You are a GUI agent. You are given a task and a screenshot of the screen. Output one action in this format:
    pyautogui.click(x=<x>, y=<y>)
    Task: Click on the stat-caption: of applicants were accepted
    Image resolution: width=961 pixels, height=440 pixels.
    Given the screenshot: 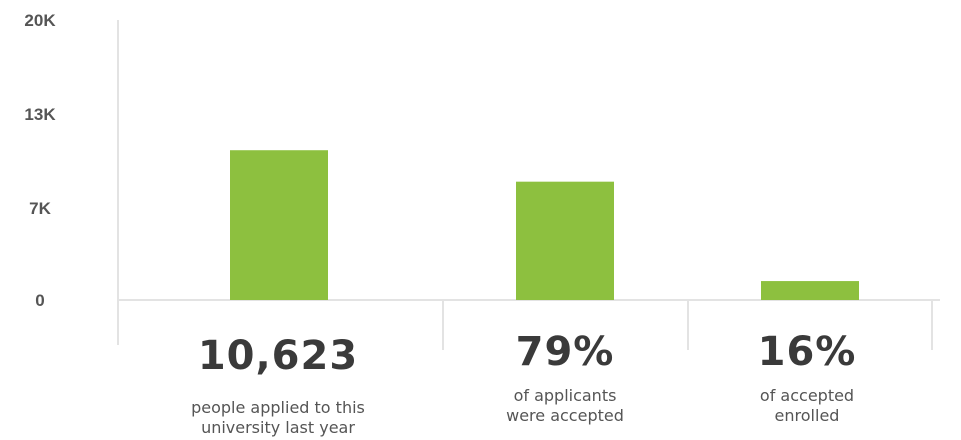 What is the action you would take?
    pyautogui.click(x=565, y=405)
    